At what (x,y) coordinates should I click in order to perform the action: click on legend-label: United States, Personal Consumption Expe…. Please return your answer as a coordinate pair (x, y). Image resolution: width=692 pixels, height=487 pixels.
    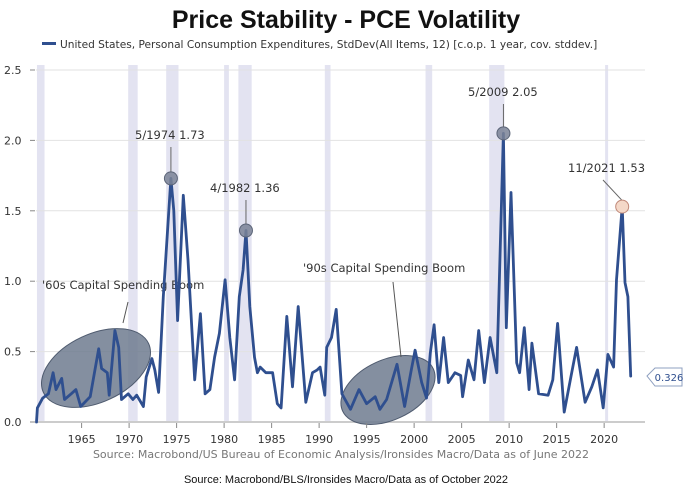
    Looking at the image, I should click on (328, 45).